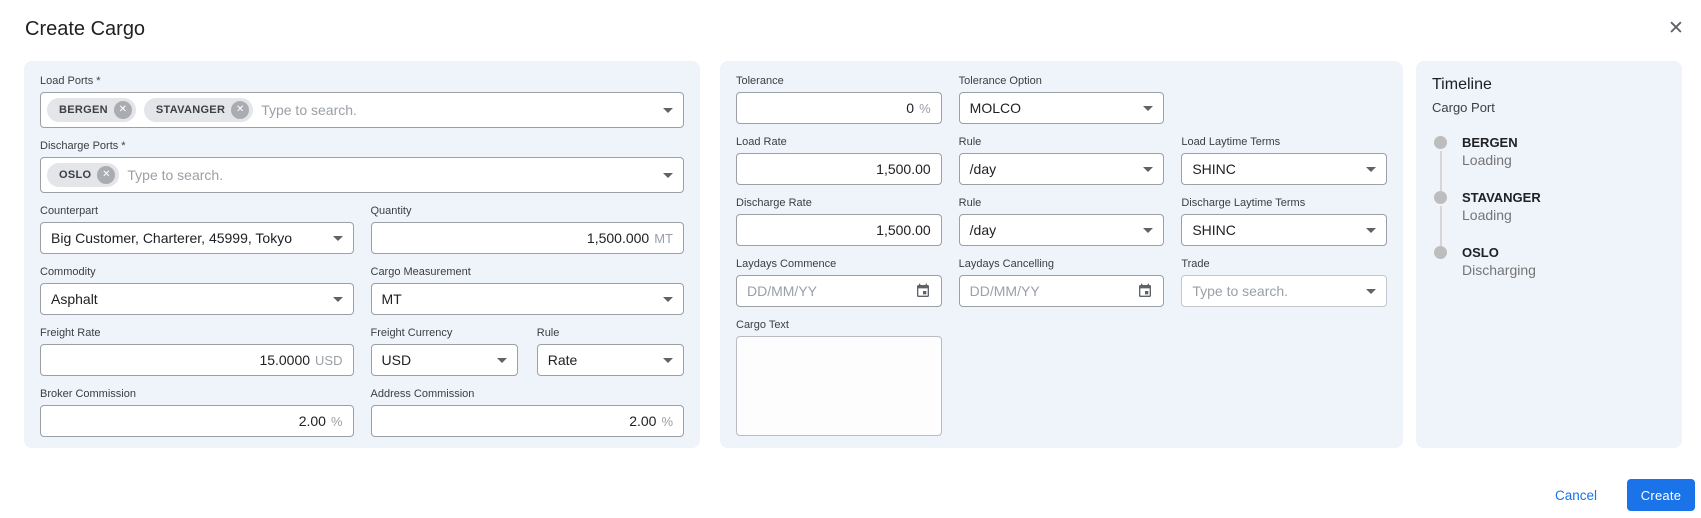  Describe the element at coordinates (190, 110) in the screenshot. I see `chip-label: STAVANGER` at that location.